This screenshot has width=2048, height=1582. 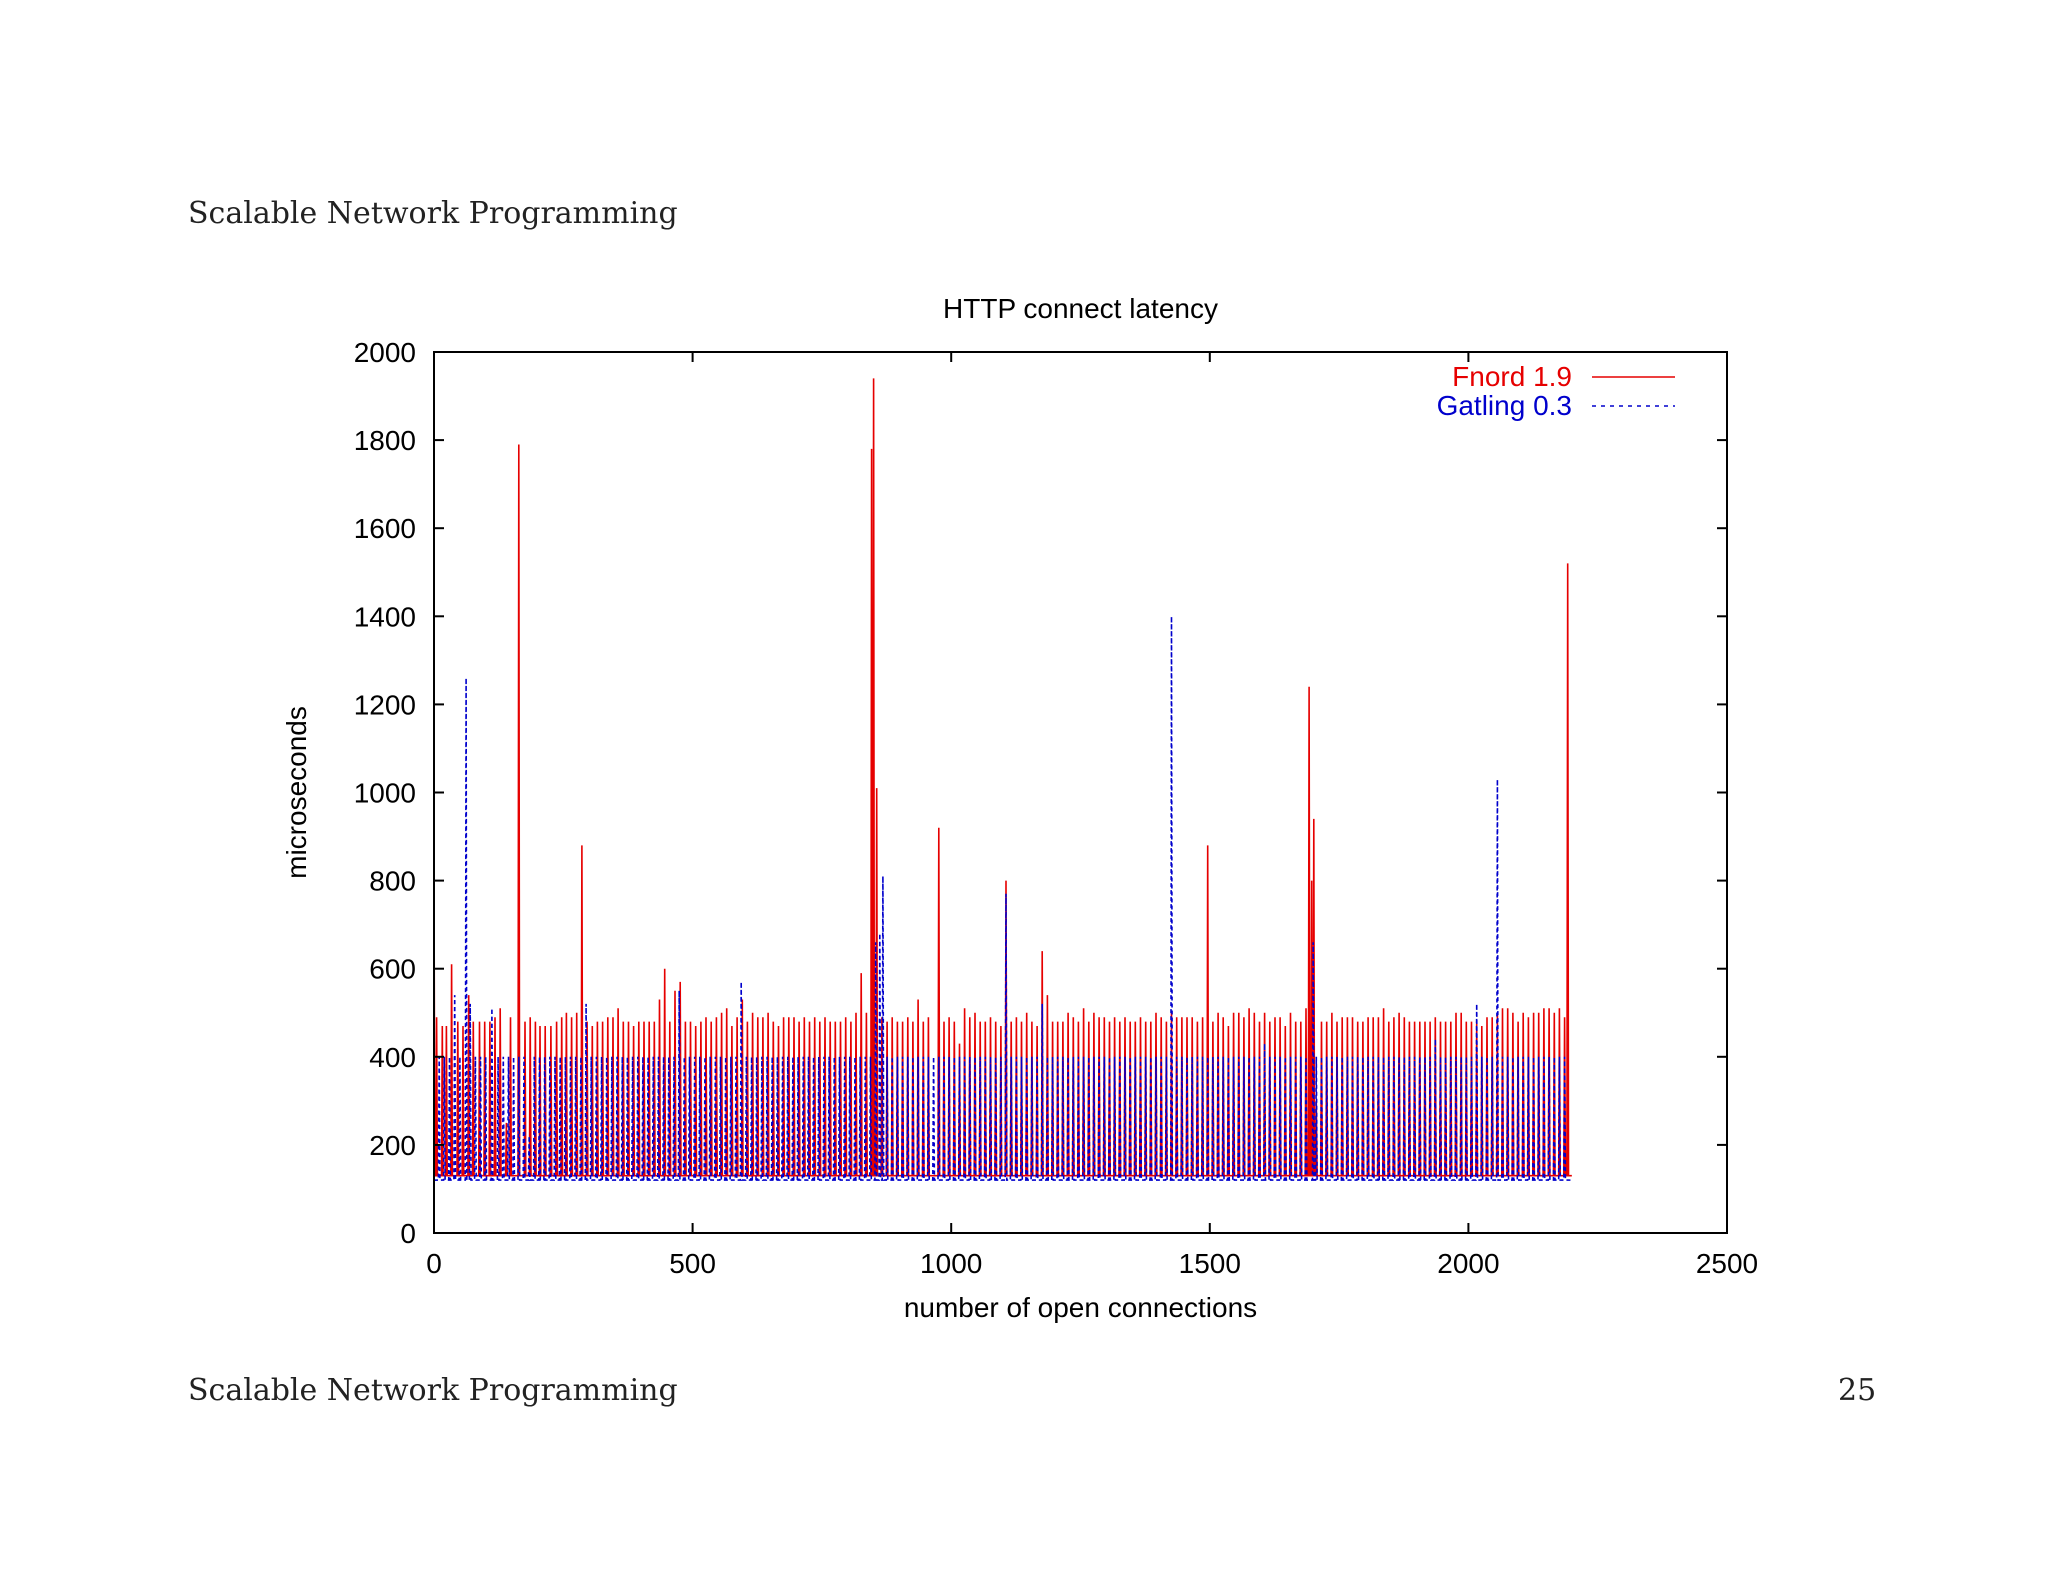 What do you see at coordinates (1080, 1307) in the screenshot?
I see `x-axis-label: number of open connections` at bounding box center [1080, 1307].